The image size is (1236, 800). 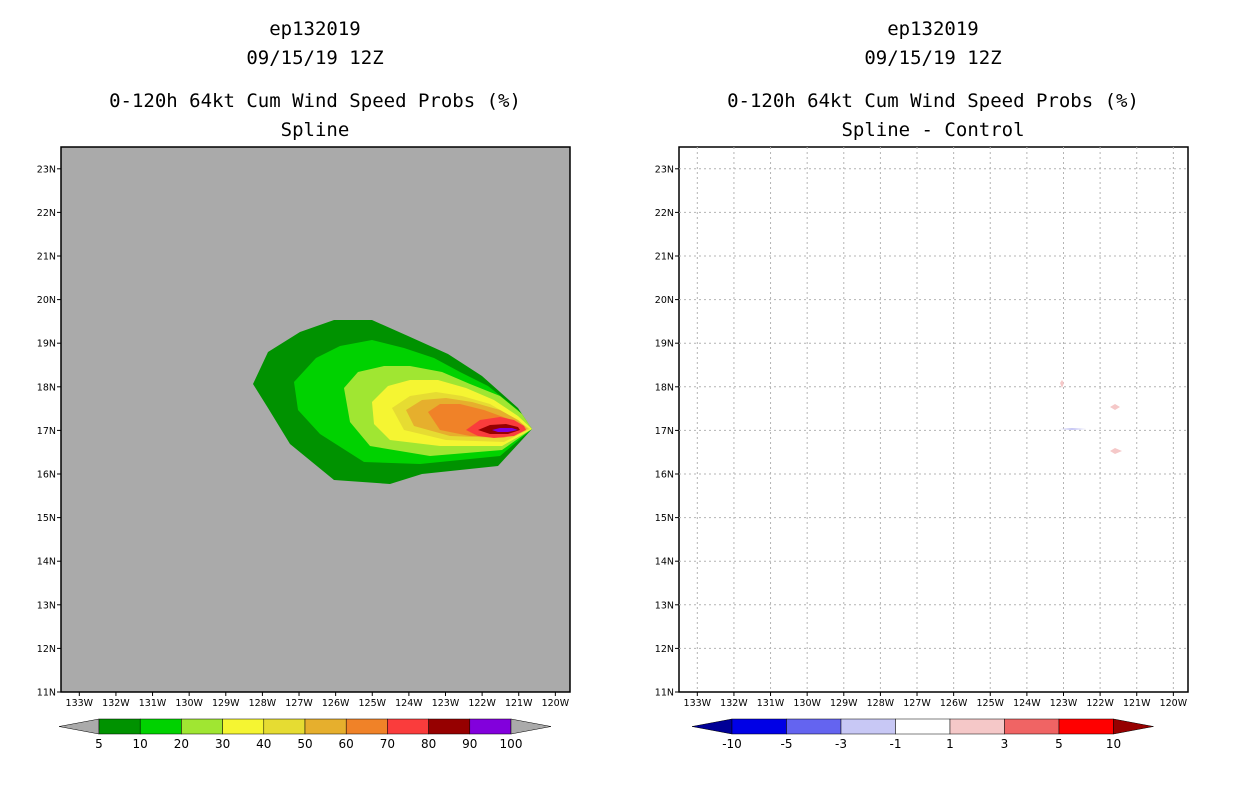 I want to click on colorbar-label: 90, so click(x=469, y=744).